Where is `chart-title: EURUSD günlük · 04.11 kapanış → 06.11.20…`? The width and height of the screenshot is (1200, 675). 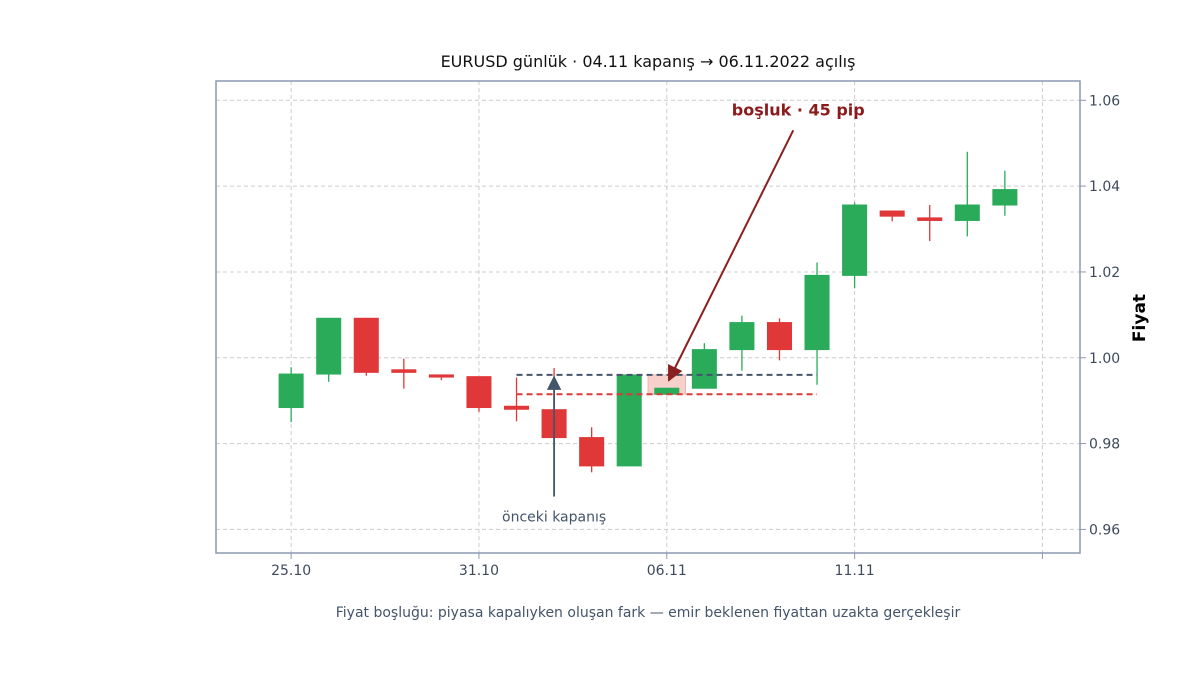 chart-title: EURUSD günlük · 04.11 kapanış → 06.11.20… is located at coordinates (648, 61).